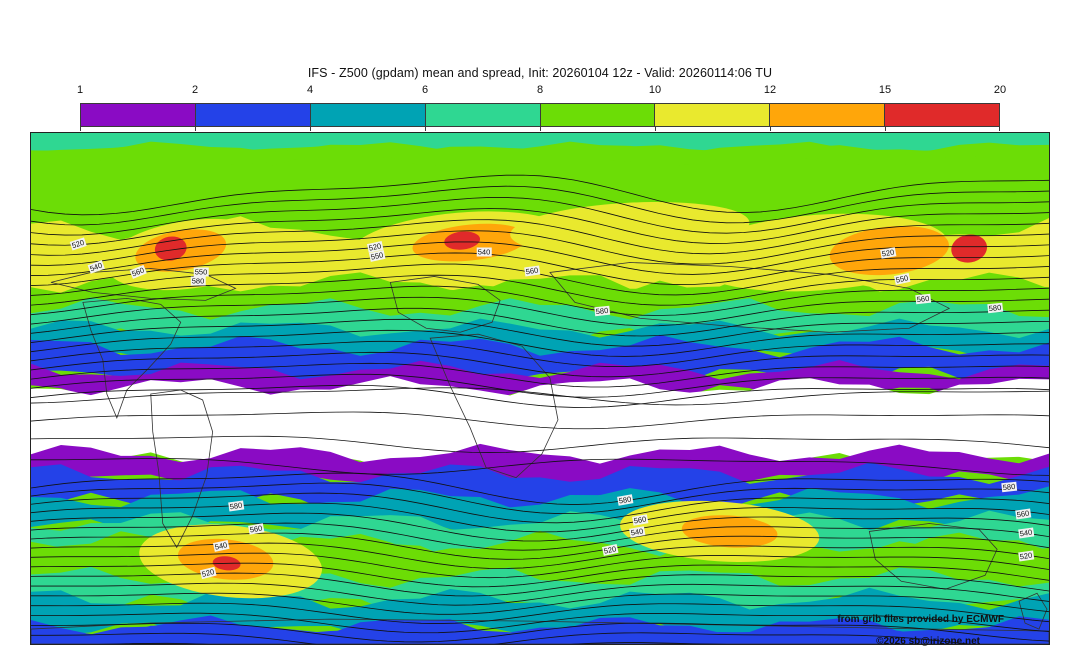  Describe the element at coordinates (969, 248) in the screenshot. I see `spread-core-eastasia-red` at that location.